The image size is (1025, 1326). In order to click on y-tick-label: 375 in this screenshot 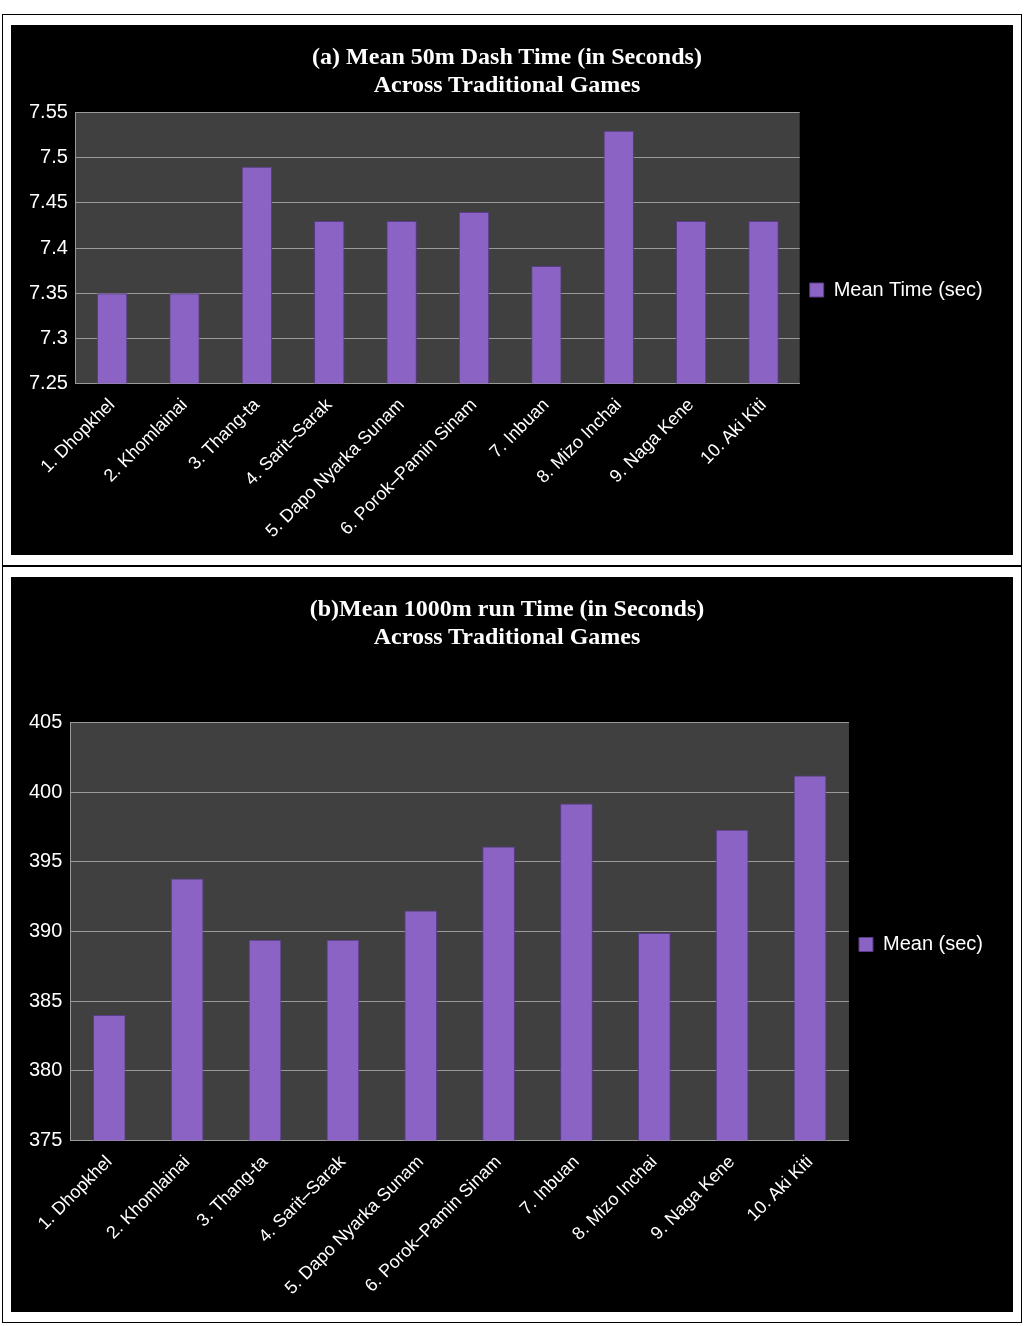, I will do `click(45, 1138)`.